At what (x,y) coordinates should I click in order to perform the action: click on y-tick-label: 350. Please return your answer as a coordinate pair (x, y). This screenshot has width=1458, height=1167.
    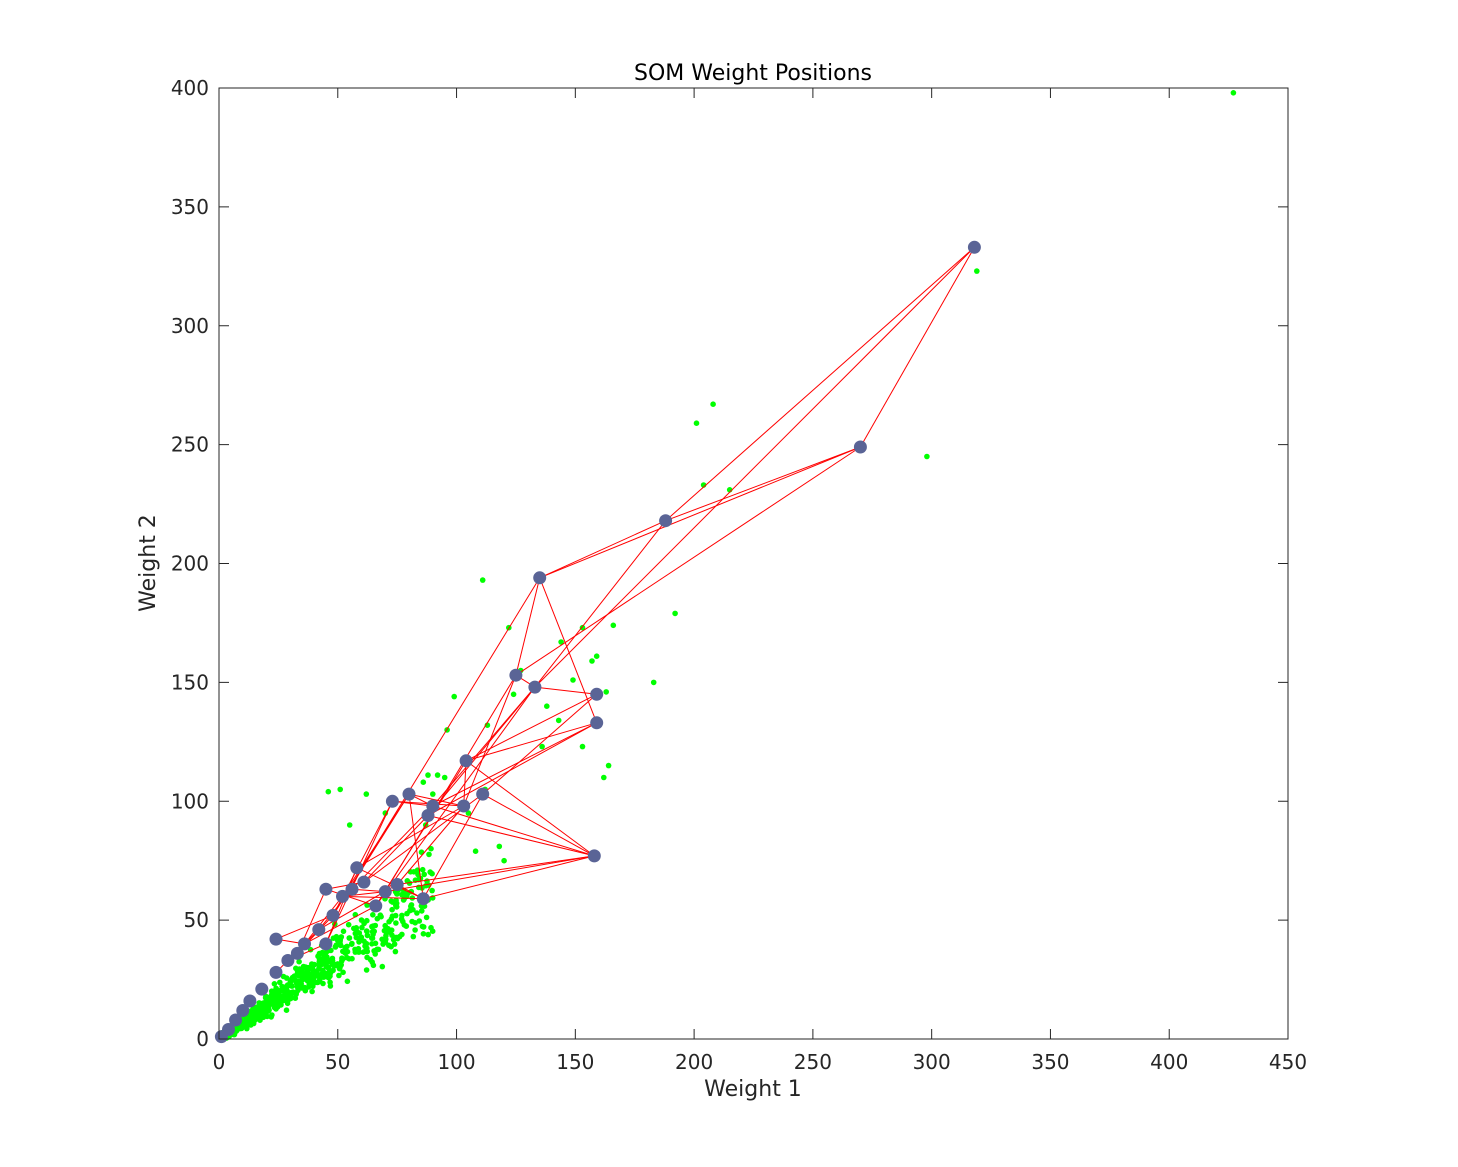
    Looking at the image, I should click on (190, 207).